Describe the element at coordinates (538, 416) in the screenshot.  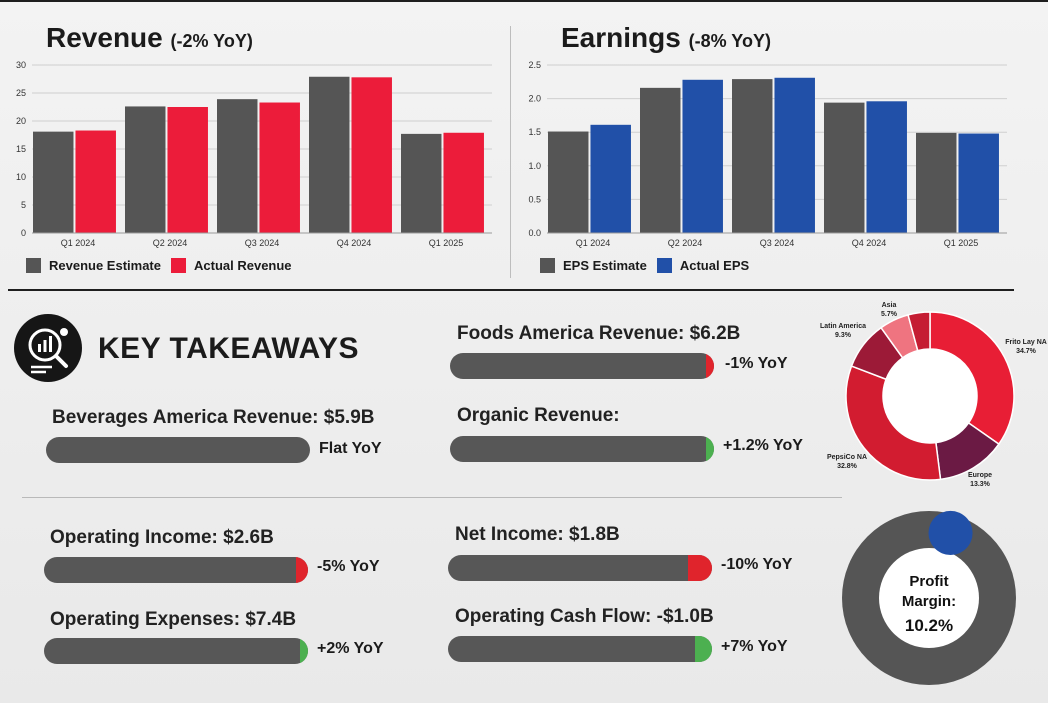
I see `metric-organic-revenue: Organic Revenue:` at that location.